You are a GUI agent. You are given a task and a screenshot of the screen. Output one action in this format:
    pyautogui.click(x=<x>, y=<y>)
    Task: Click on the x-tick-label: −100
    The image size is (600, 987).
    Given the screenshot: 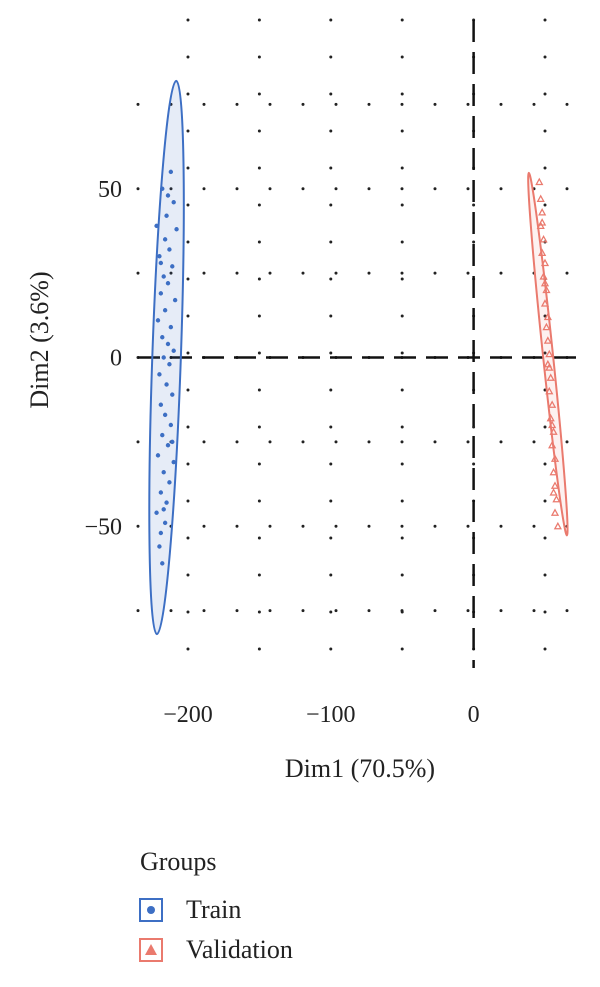 What is the action you would take?
    pyautogui.click(x=331, y=715)
    